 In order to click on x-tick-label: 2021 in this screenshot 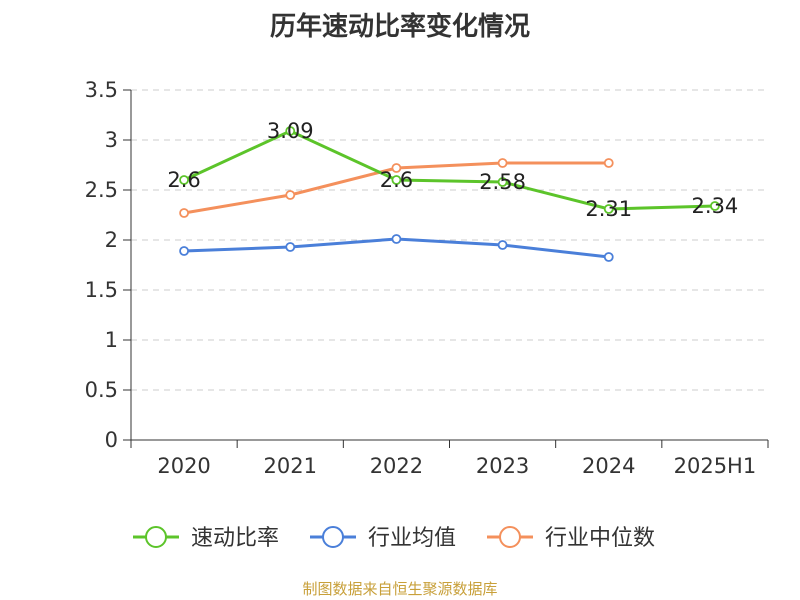, I will do `click(290, 466)`.